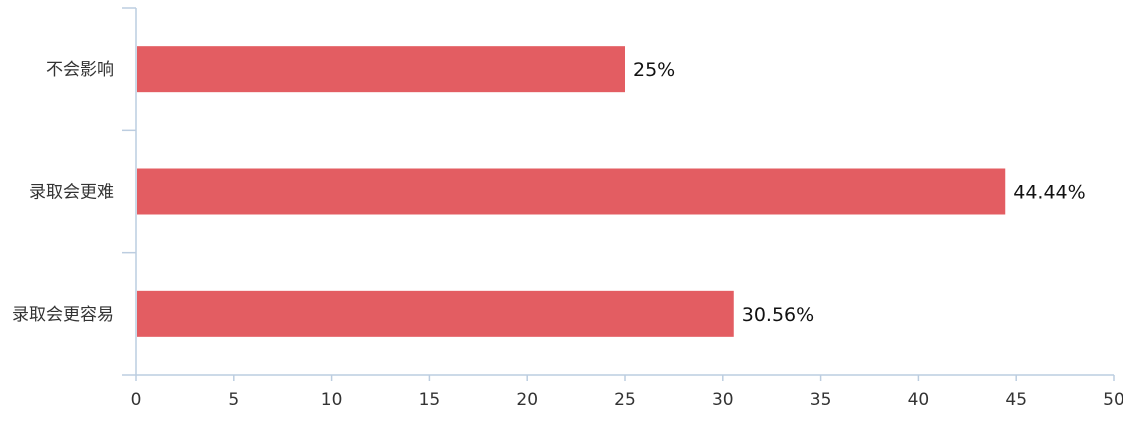  Describe the element at coordinates (430, 400) in the screenshot. I see `x-tick-label: 15` at that location.